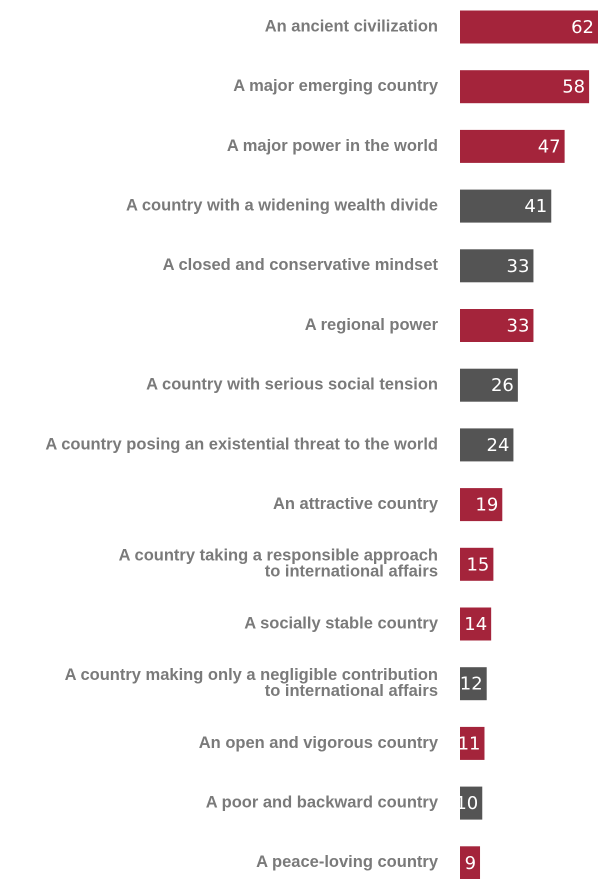  I want to click on value-label: 12, so click(471, 684).